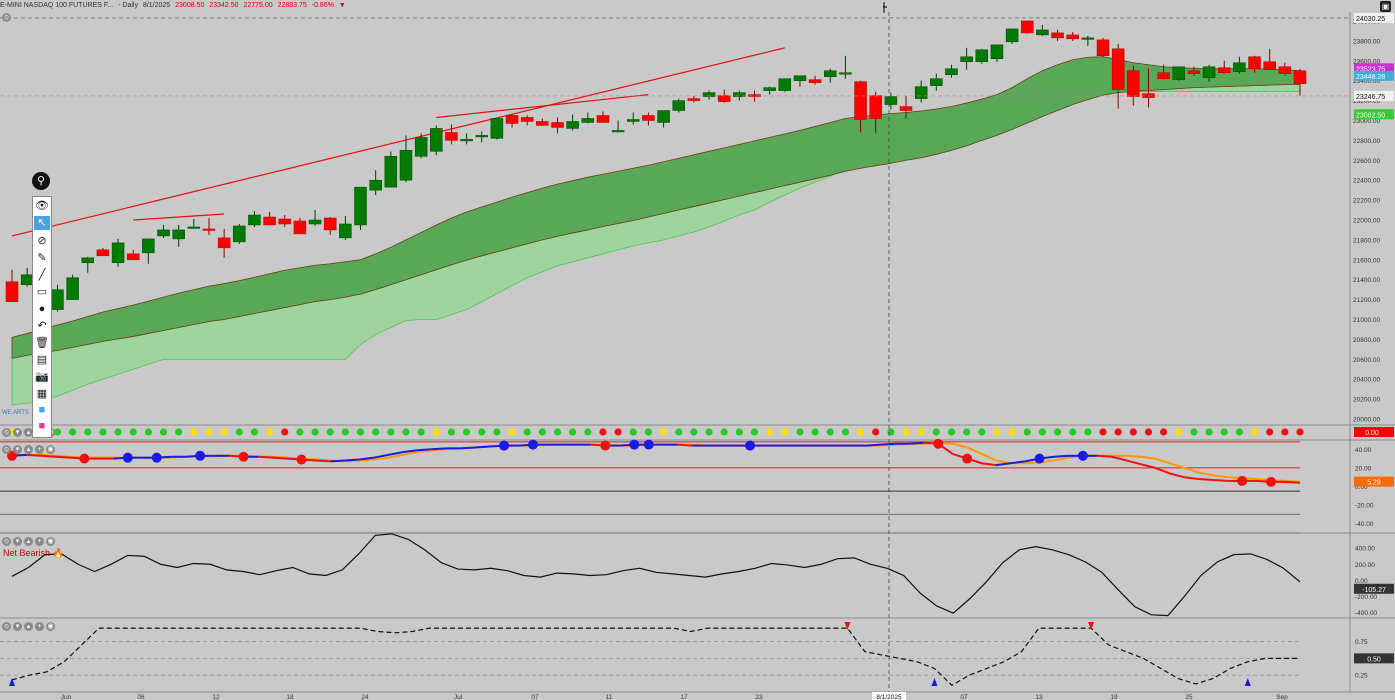 This screenshot has height=700, width=1395. What do you see at coordinates (41, 181) in the screenshot?
I see `pen-icon: ⚲` at bounding box center [41, 181].